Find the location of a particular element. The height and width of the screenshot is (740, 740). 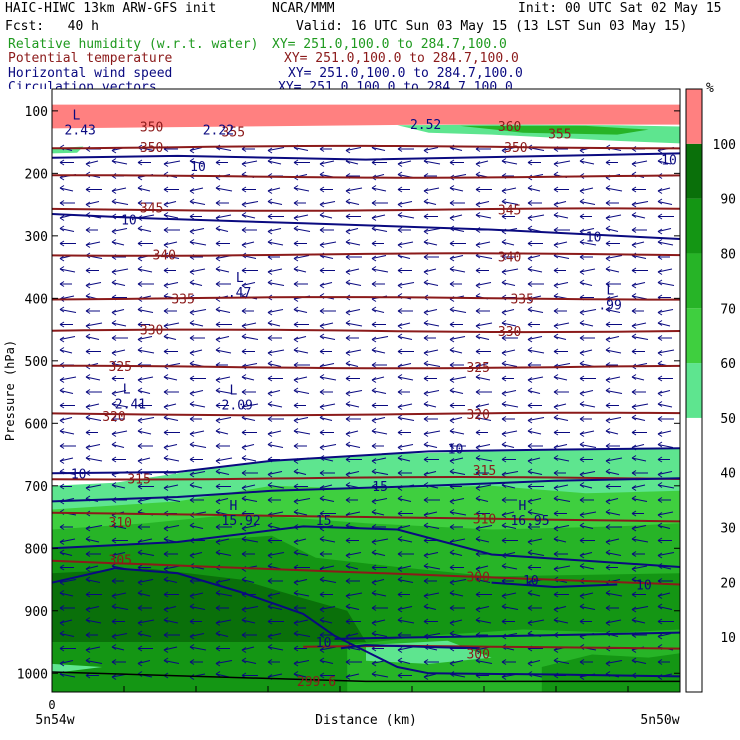

theta-label: 300 is located at coordinates (477, 577).